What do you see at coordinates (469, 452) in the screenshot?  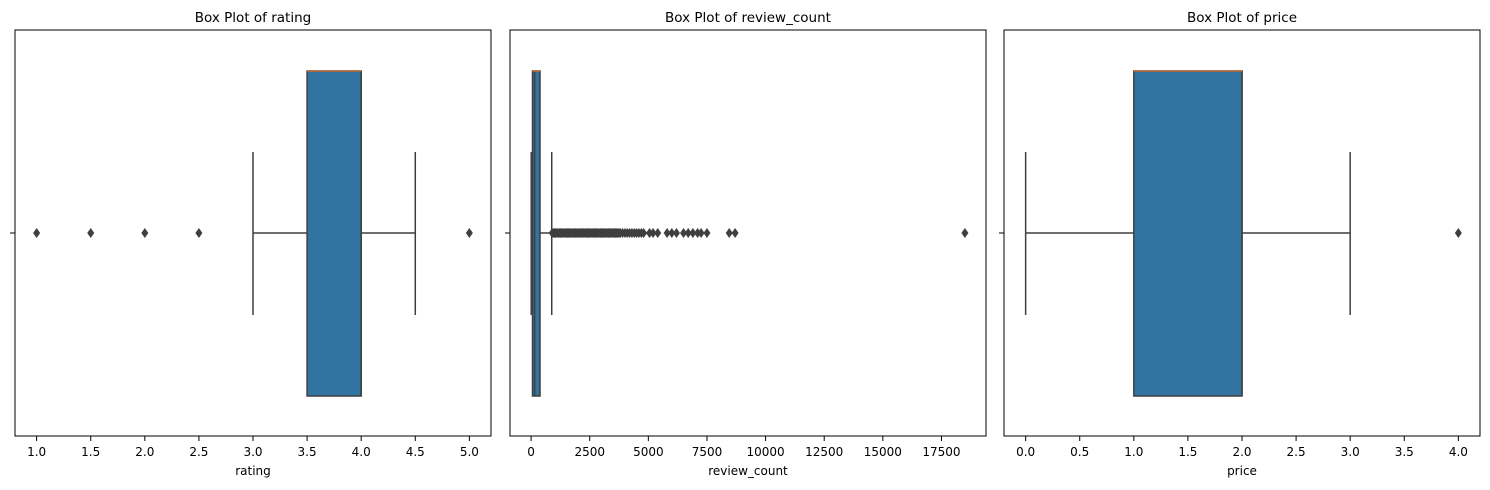 I see `x-tick-label: 5.0` at bounding box center [469, 452].